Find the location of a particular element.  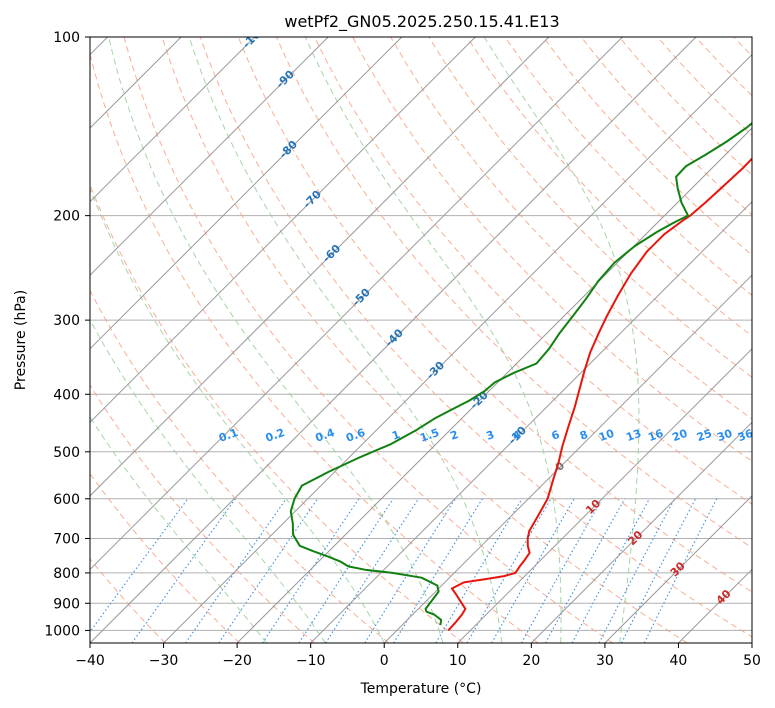

y-tick-label: 700 is located at coordinates (66, 540).